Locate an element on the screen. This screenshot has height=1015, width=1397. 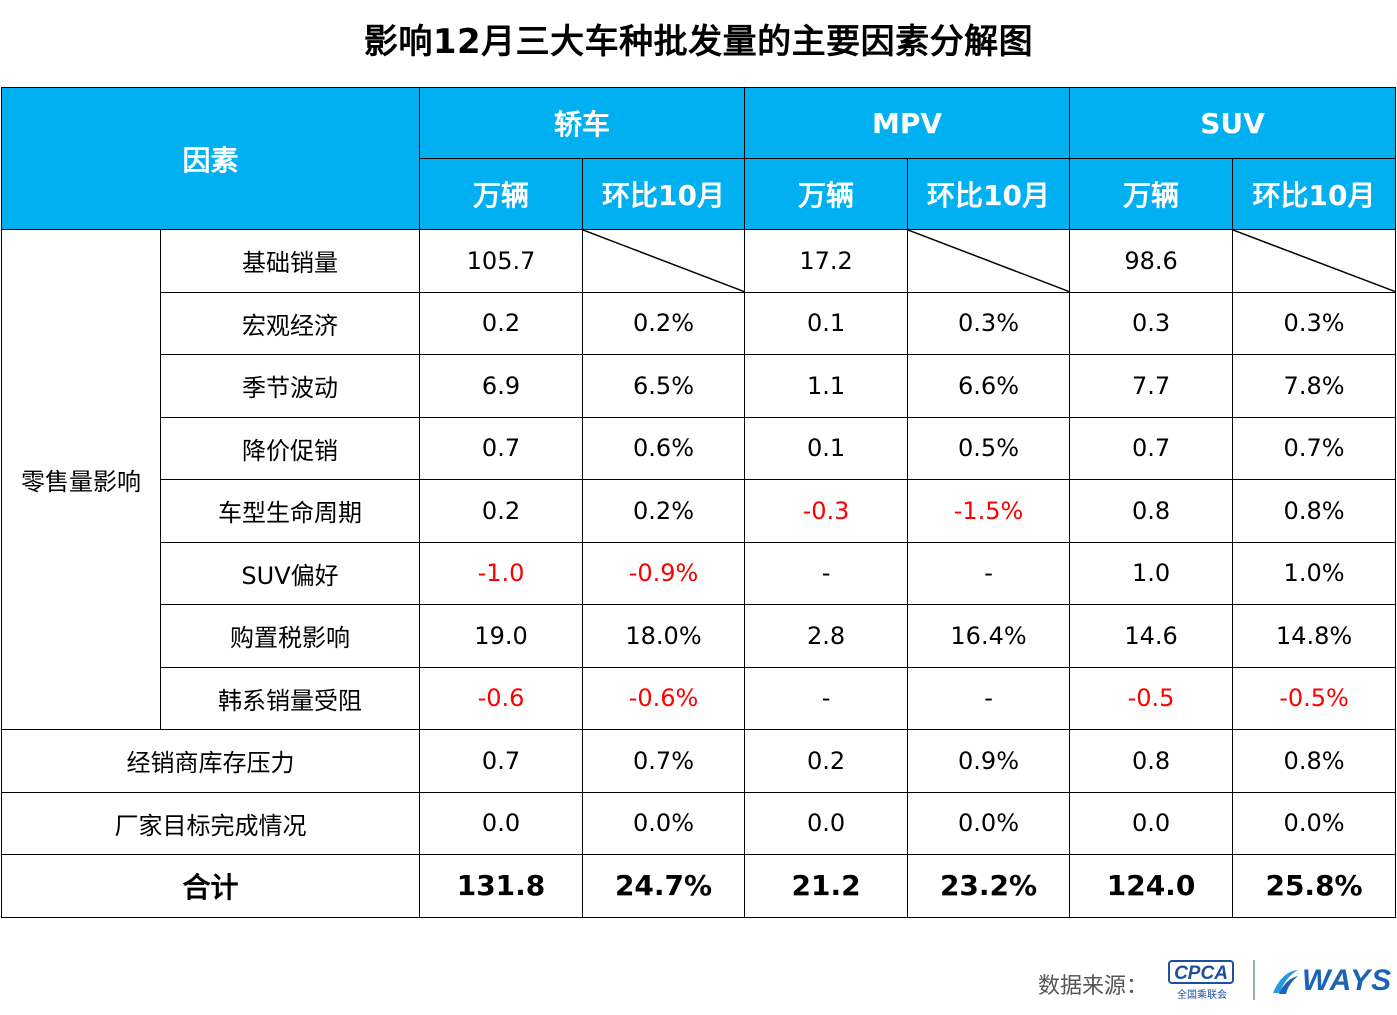
value-cell: 0.2% is located at coordinates (664, 511).